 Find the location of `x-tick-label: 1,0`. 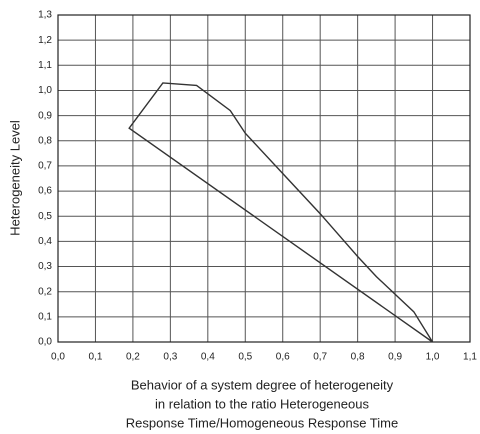

x-tick-label: 1,0 is located at coordinates (433, 357).